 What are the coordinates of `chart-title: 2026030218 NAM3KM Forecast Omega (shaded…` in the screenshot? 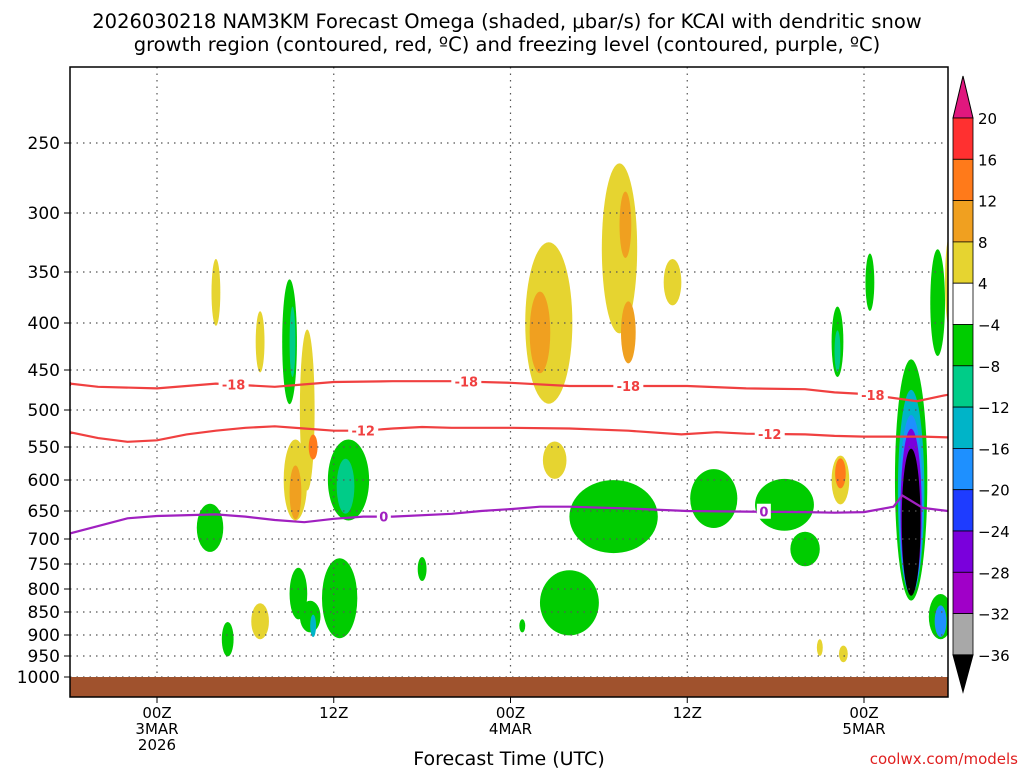 It's located at (507, 33).